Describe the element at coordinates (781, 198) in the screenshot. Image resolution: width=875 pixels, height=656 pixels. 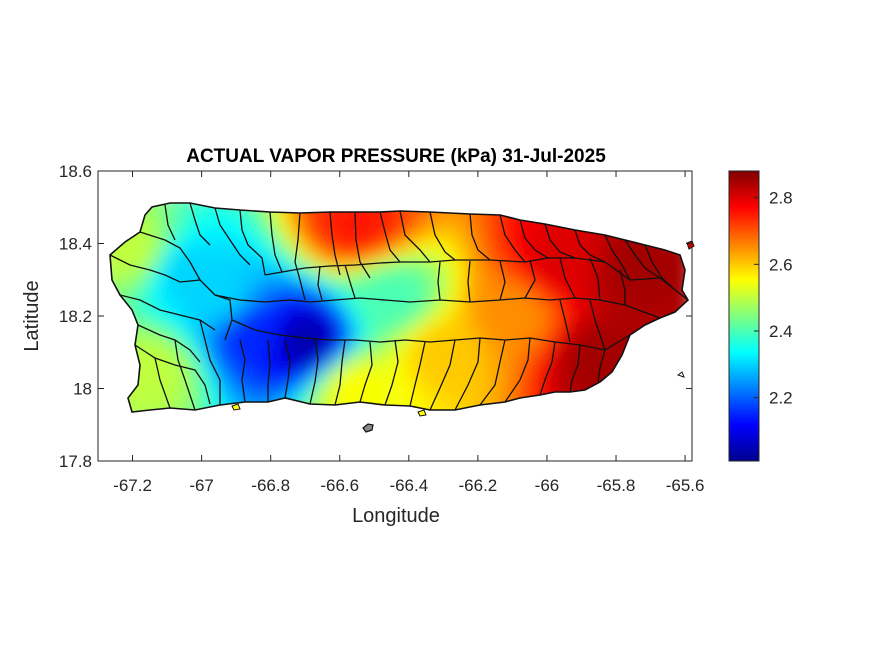
I see `colorbar-tick-label: 2.8` at that location.